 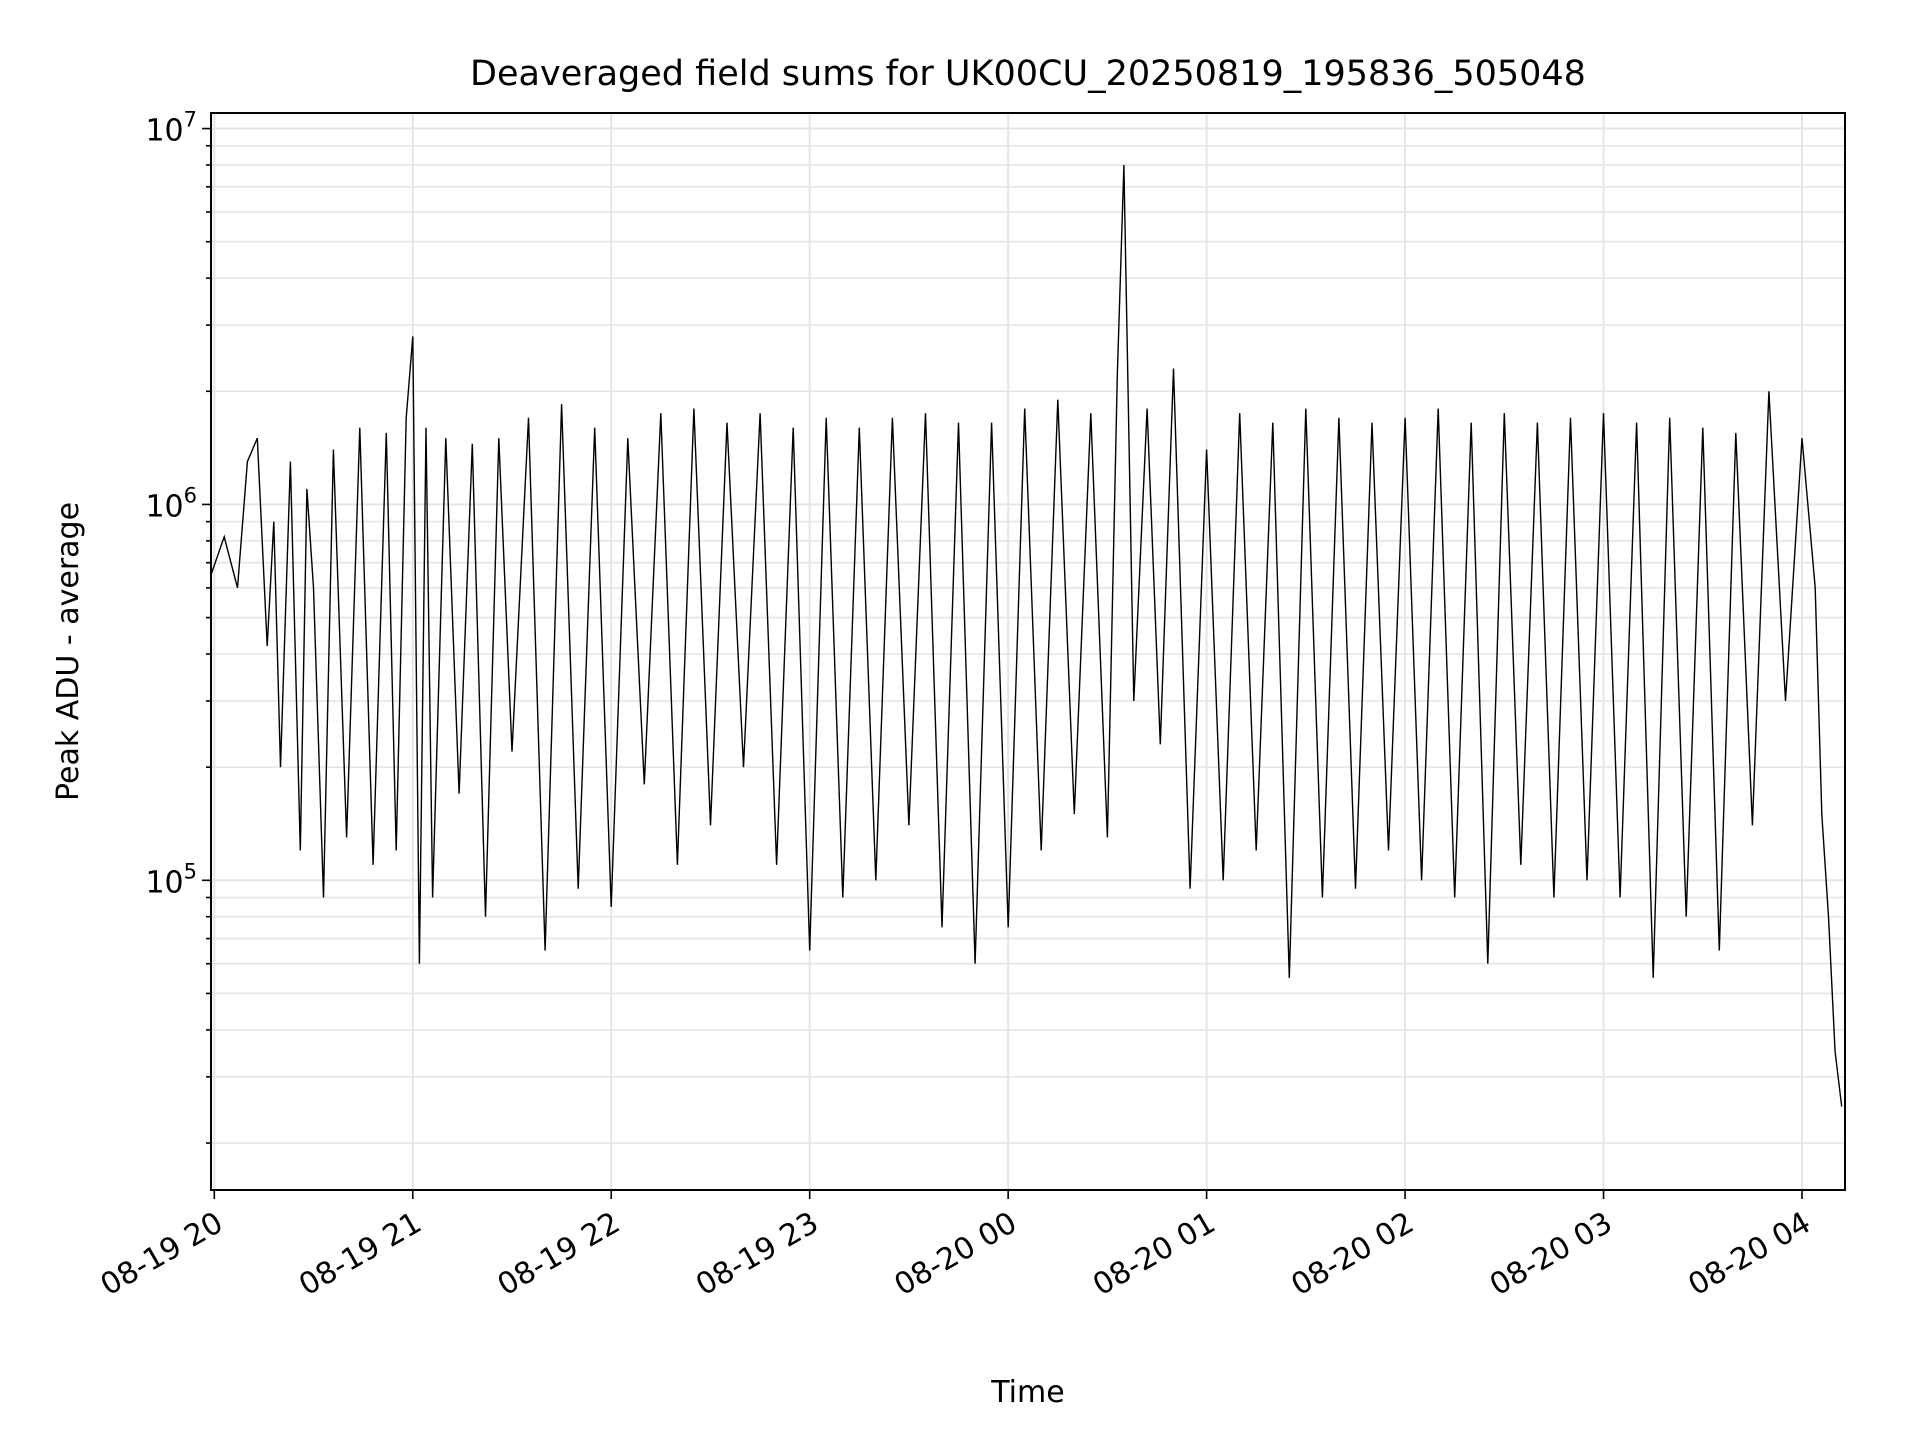 What do you see at coordinates (1353, 1254) in the screenshot?
I see `x-tick-label: 08-20 02` at bounding box center [1353, 1254].